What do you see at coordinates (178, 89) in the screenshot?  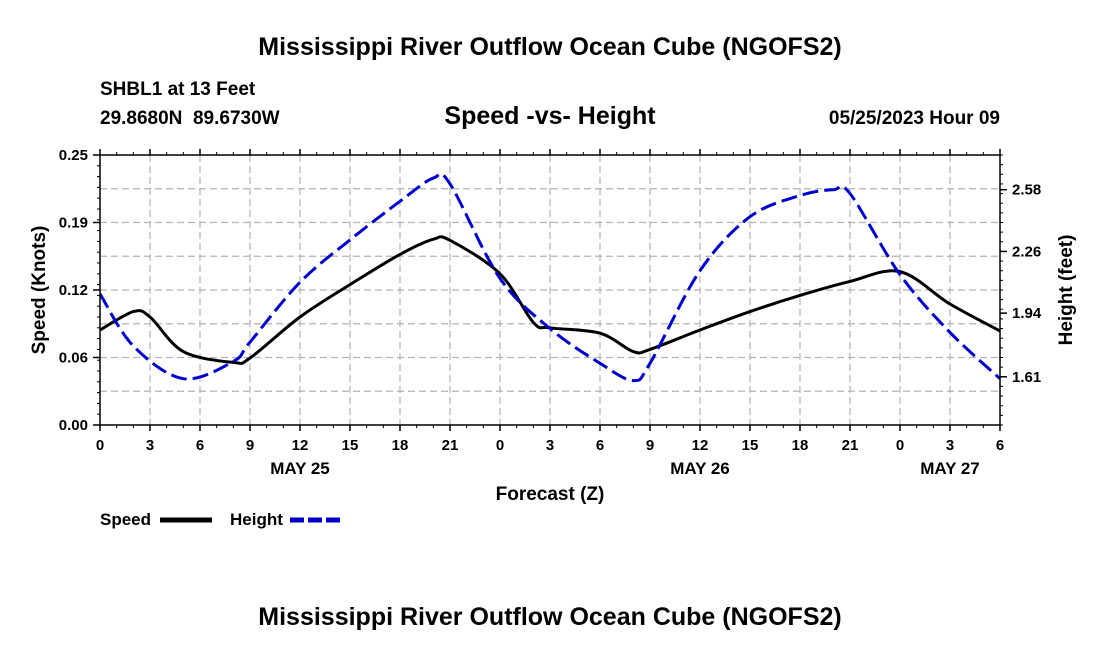 I see `station-label: SHBL1 at 13 Feet` at bounding box center [178, 89].